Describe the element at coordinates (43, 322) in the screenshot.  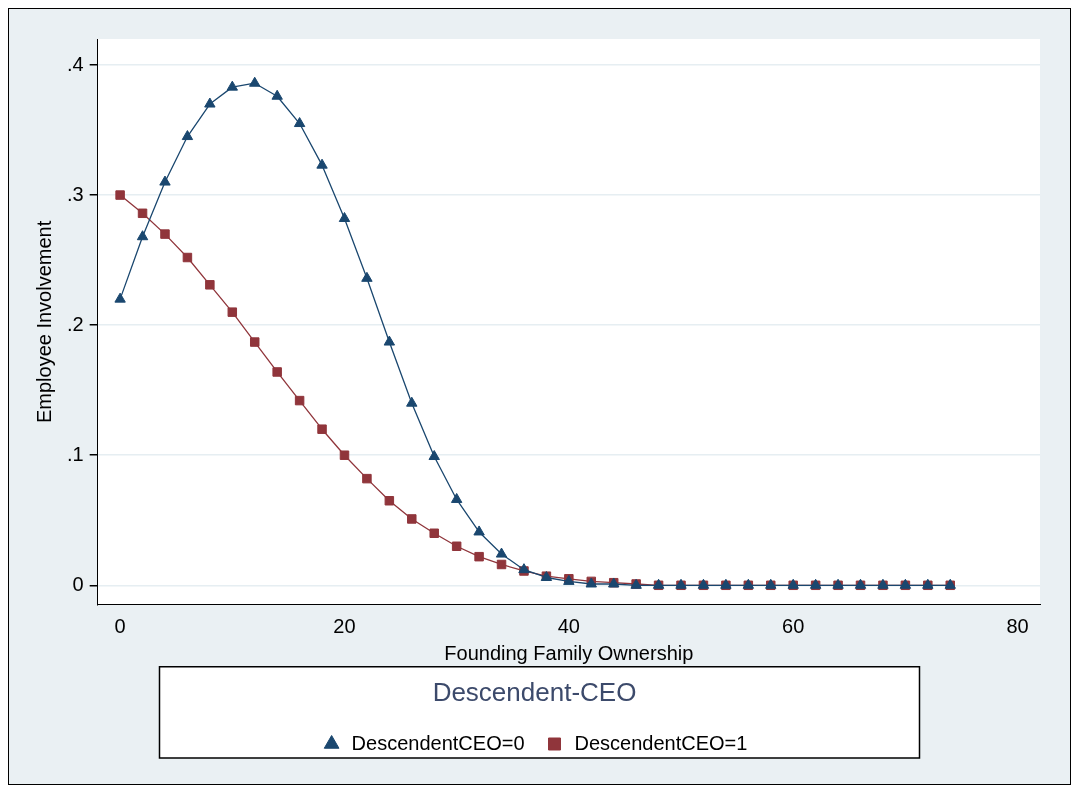
I see `y-axis-title: Employee Involvement` at that location.